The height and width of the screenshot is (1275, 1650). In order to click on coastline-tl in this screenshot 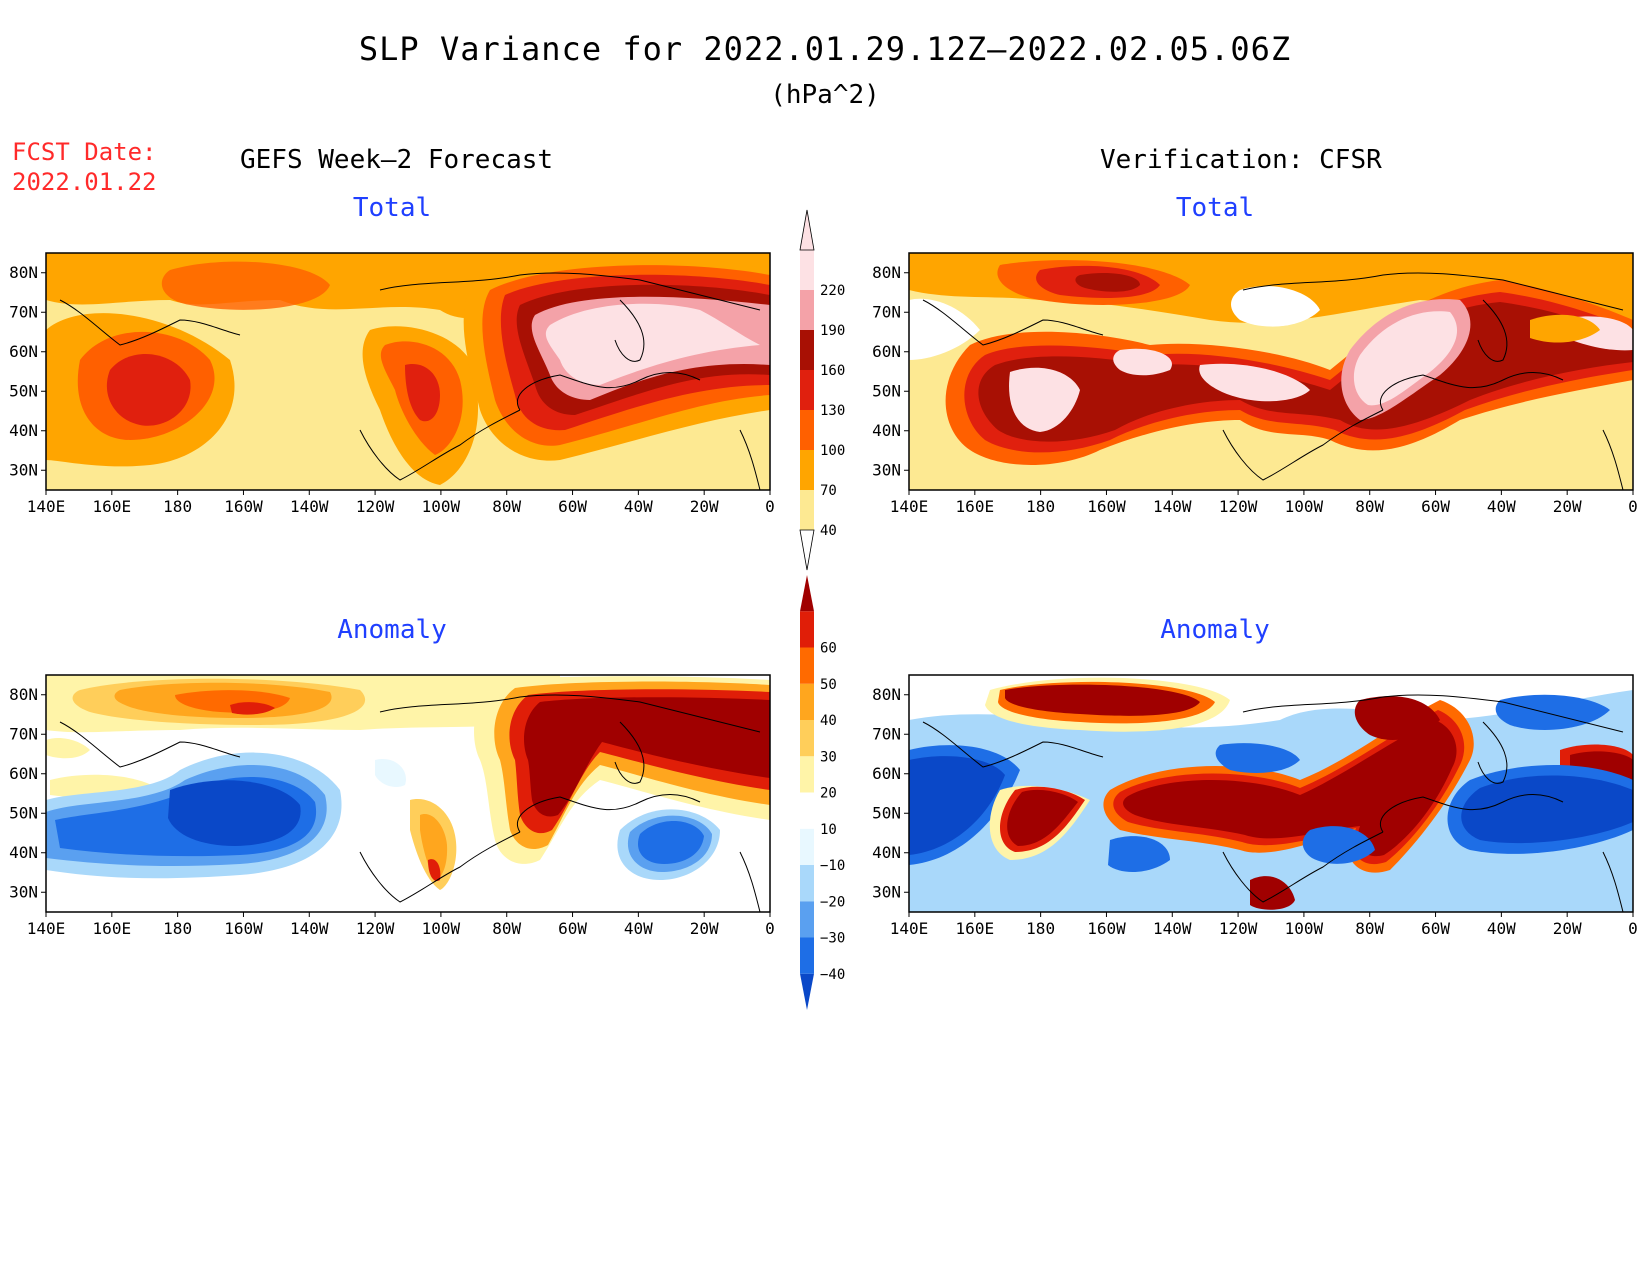, I will do `click(410, 381)`.